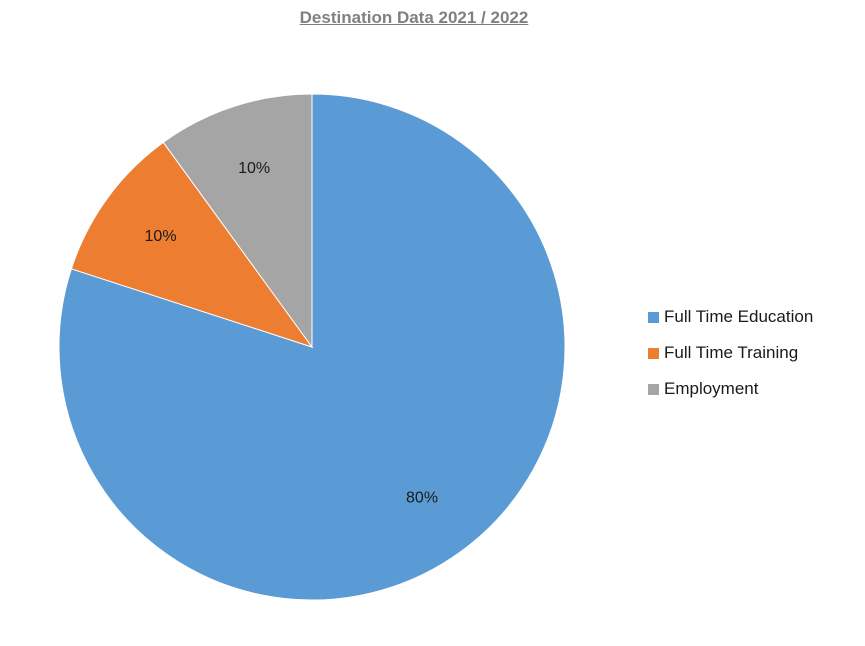 The height and width of the screenshot is (646, 865). I want to click on legend-item-employment: Employment, so click(730, 389).